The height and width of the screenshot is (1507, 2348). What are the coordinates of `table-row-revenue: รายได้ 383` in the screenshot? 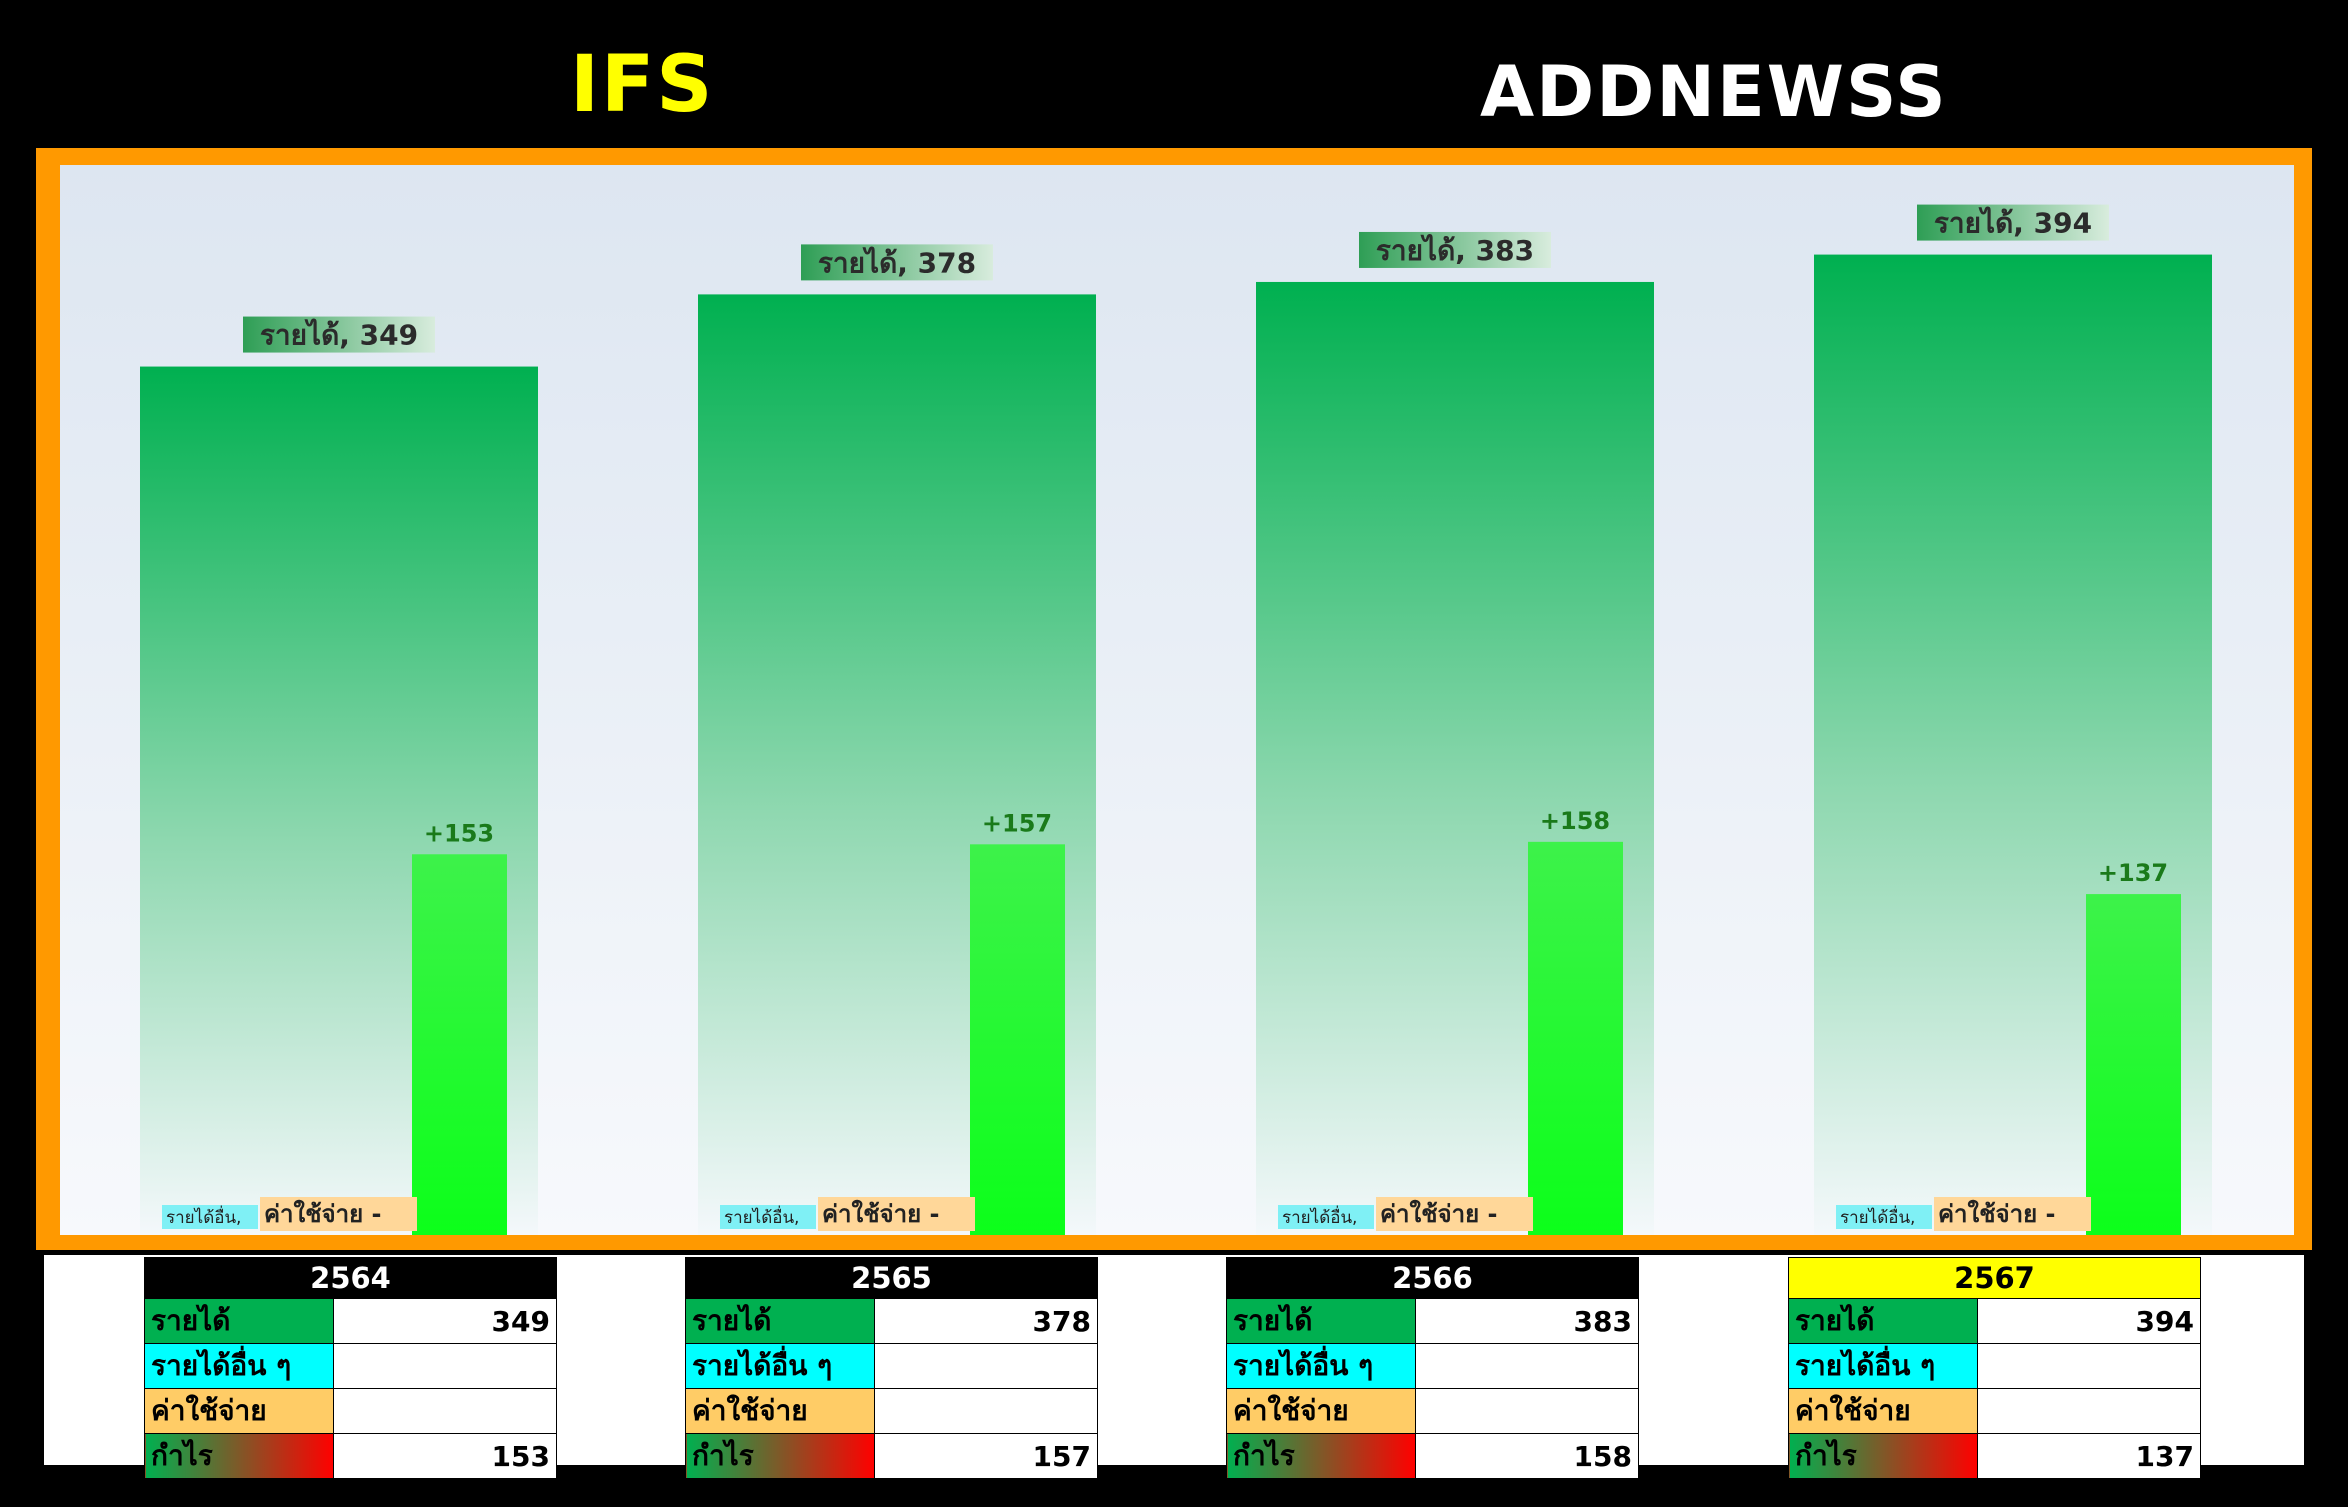 It's located at (1432, 1321).